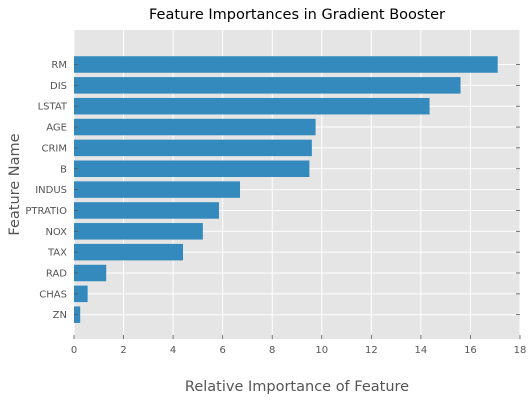 This screenshot has width=532, height=402. I want to click on y-tick-label: TAX, so click(57, 253).